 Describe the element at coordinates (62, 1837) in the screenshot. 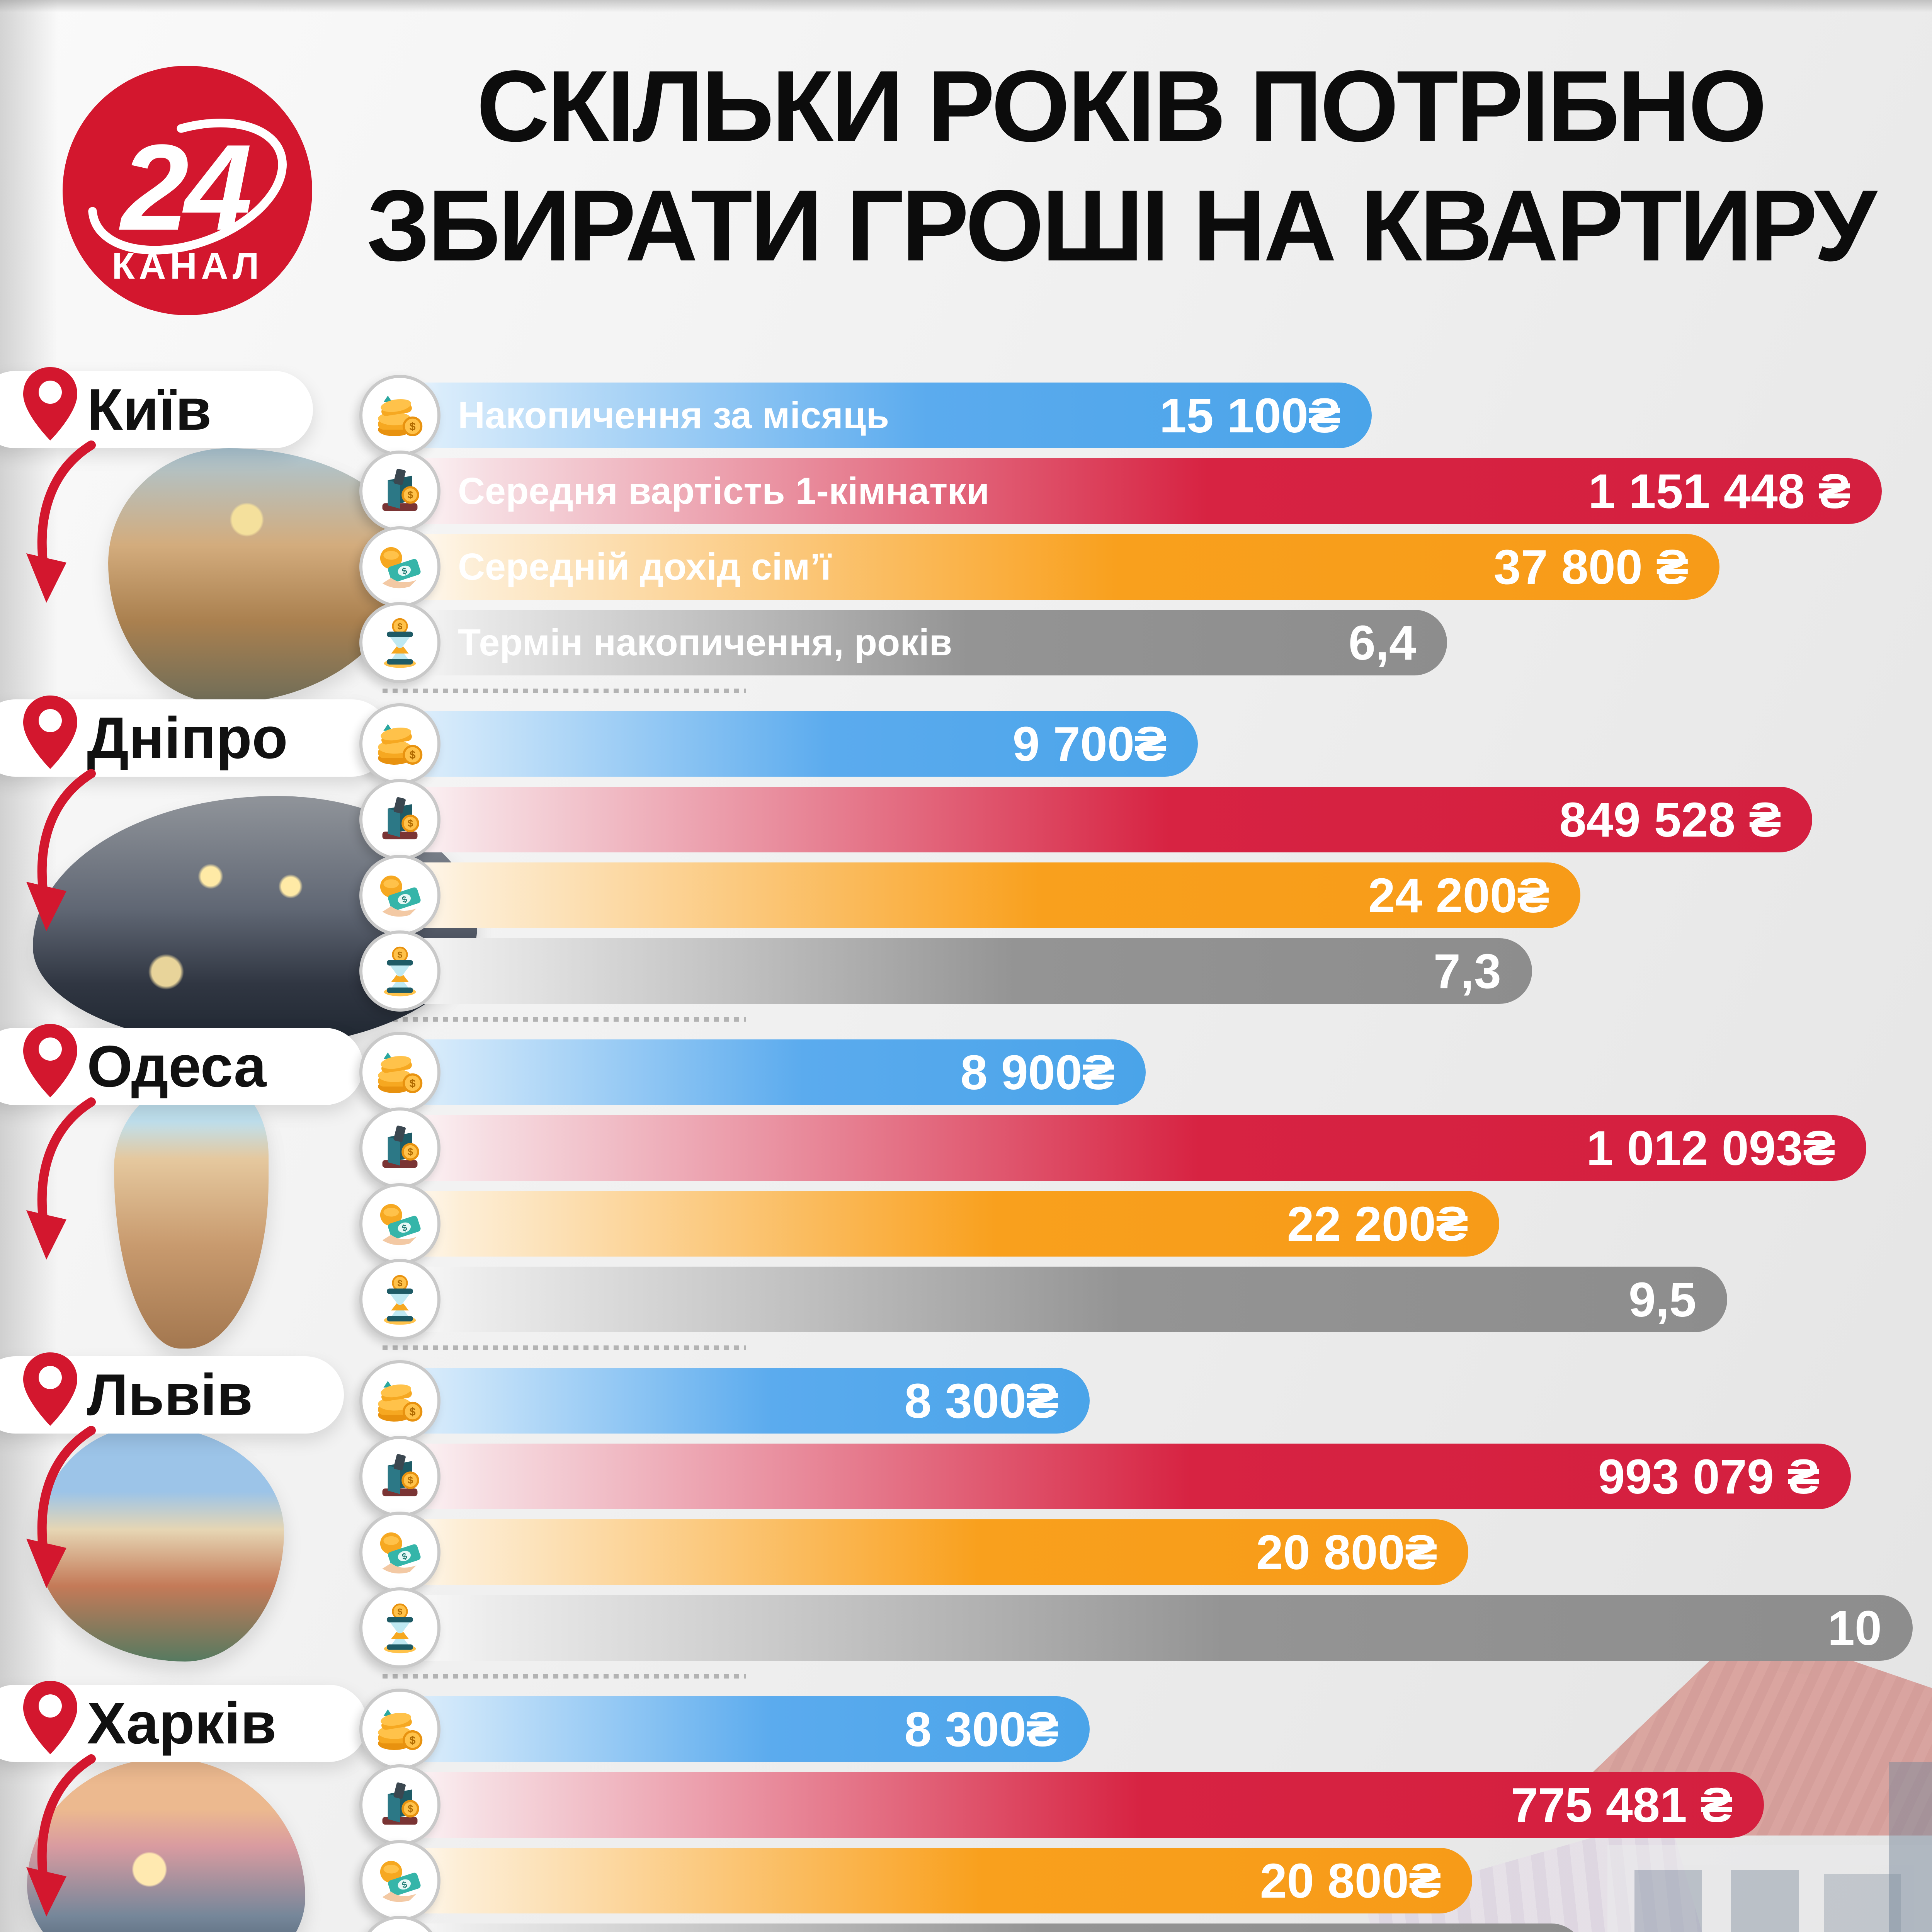

I see `curved-arrow-kharkiv` at that location.